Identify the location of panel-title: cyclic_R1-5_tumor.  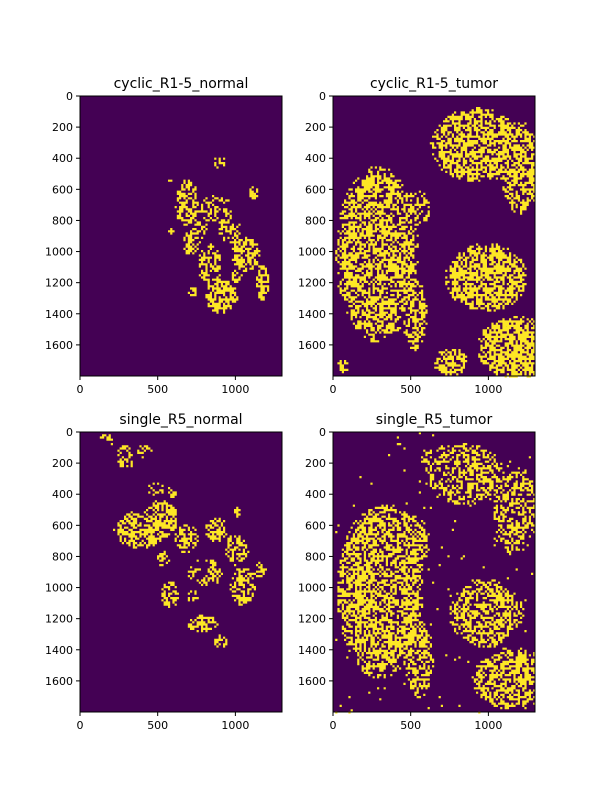
(434, 84).